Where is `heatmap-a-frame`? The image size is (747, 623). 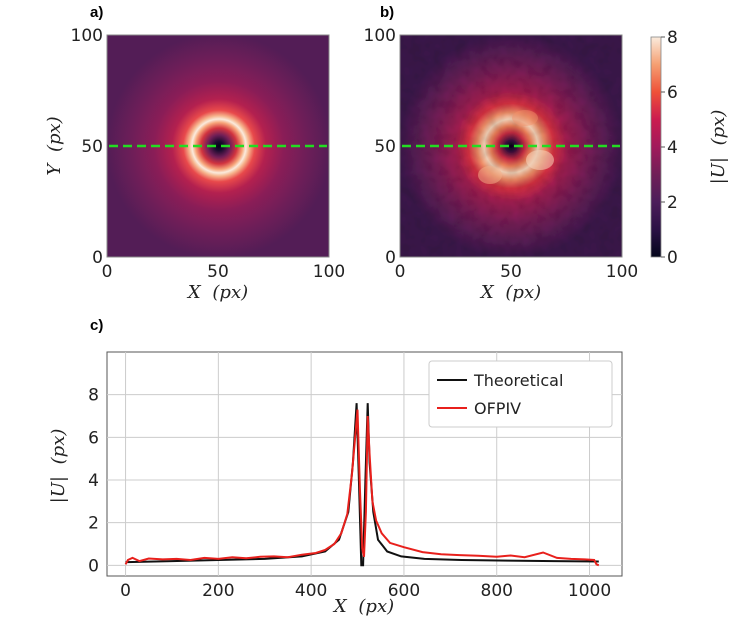 heatmap-a-frame is located at coordinates (218, 146).